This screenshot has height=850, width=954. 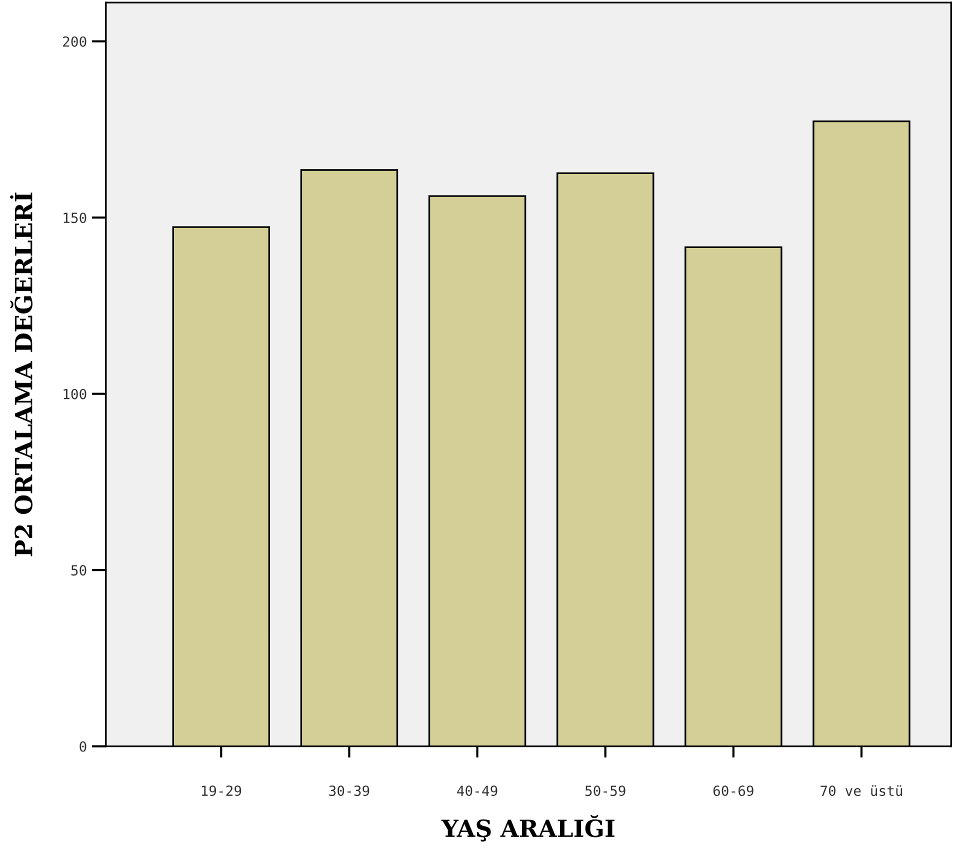 I want to click on x-tick-label: 30-39, so click(x=349, y=791).